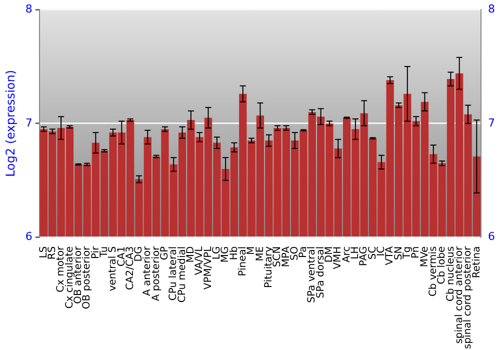  I want to click on y2-tick-label: 8, so click(491, 9).